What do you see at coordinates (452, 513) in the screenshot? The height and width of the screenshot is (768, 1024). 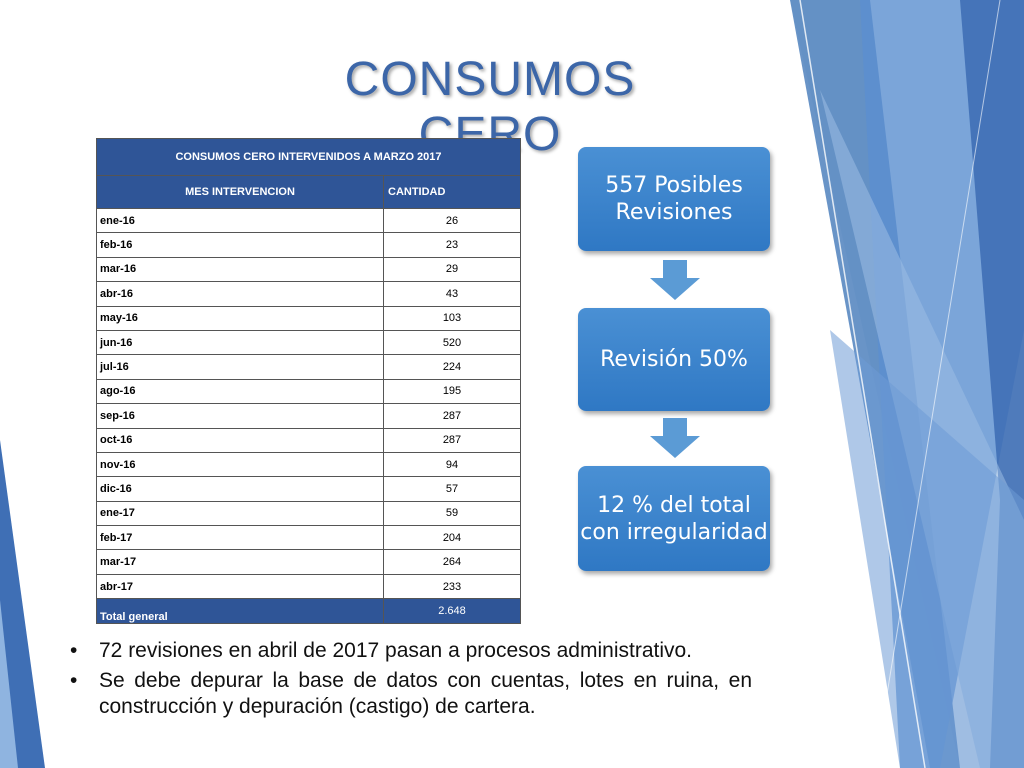 I see `cell-cantidad: 59` at bounding box center [452, 513].